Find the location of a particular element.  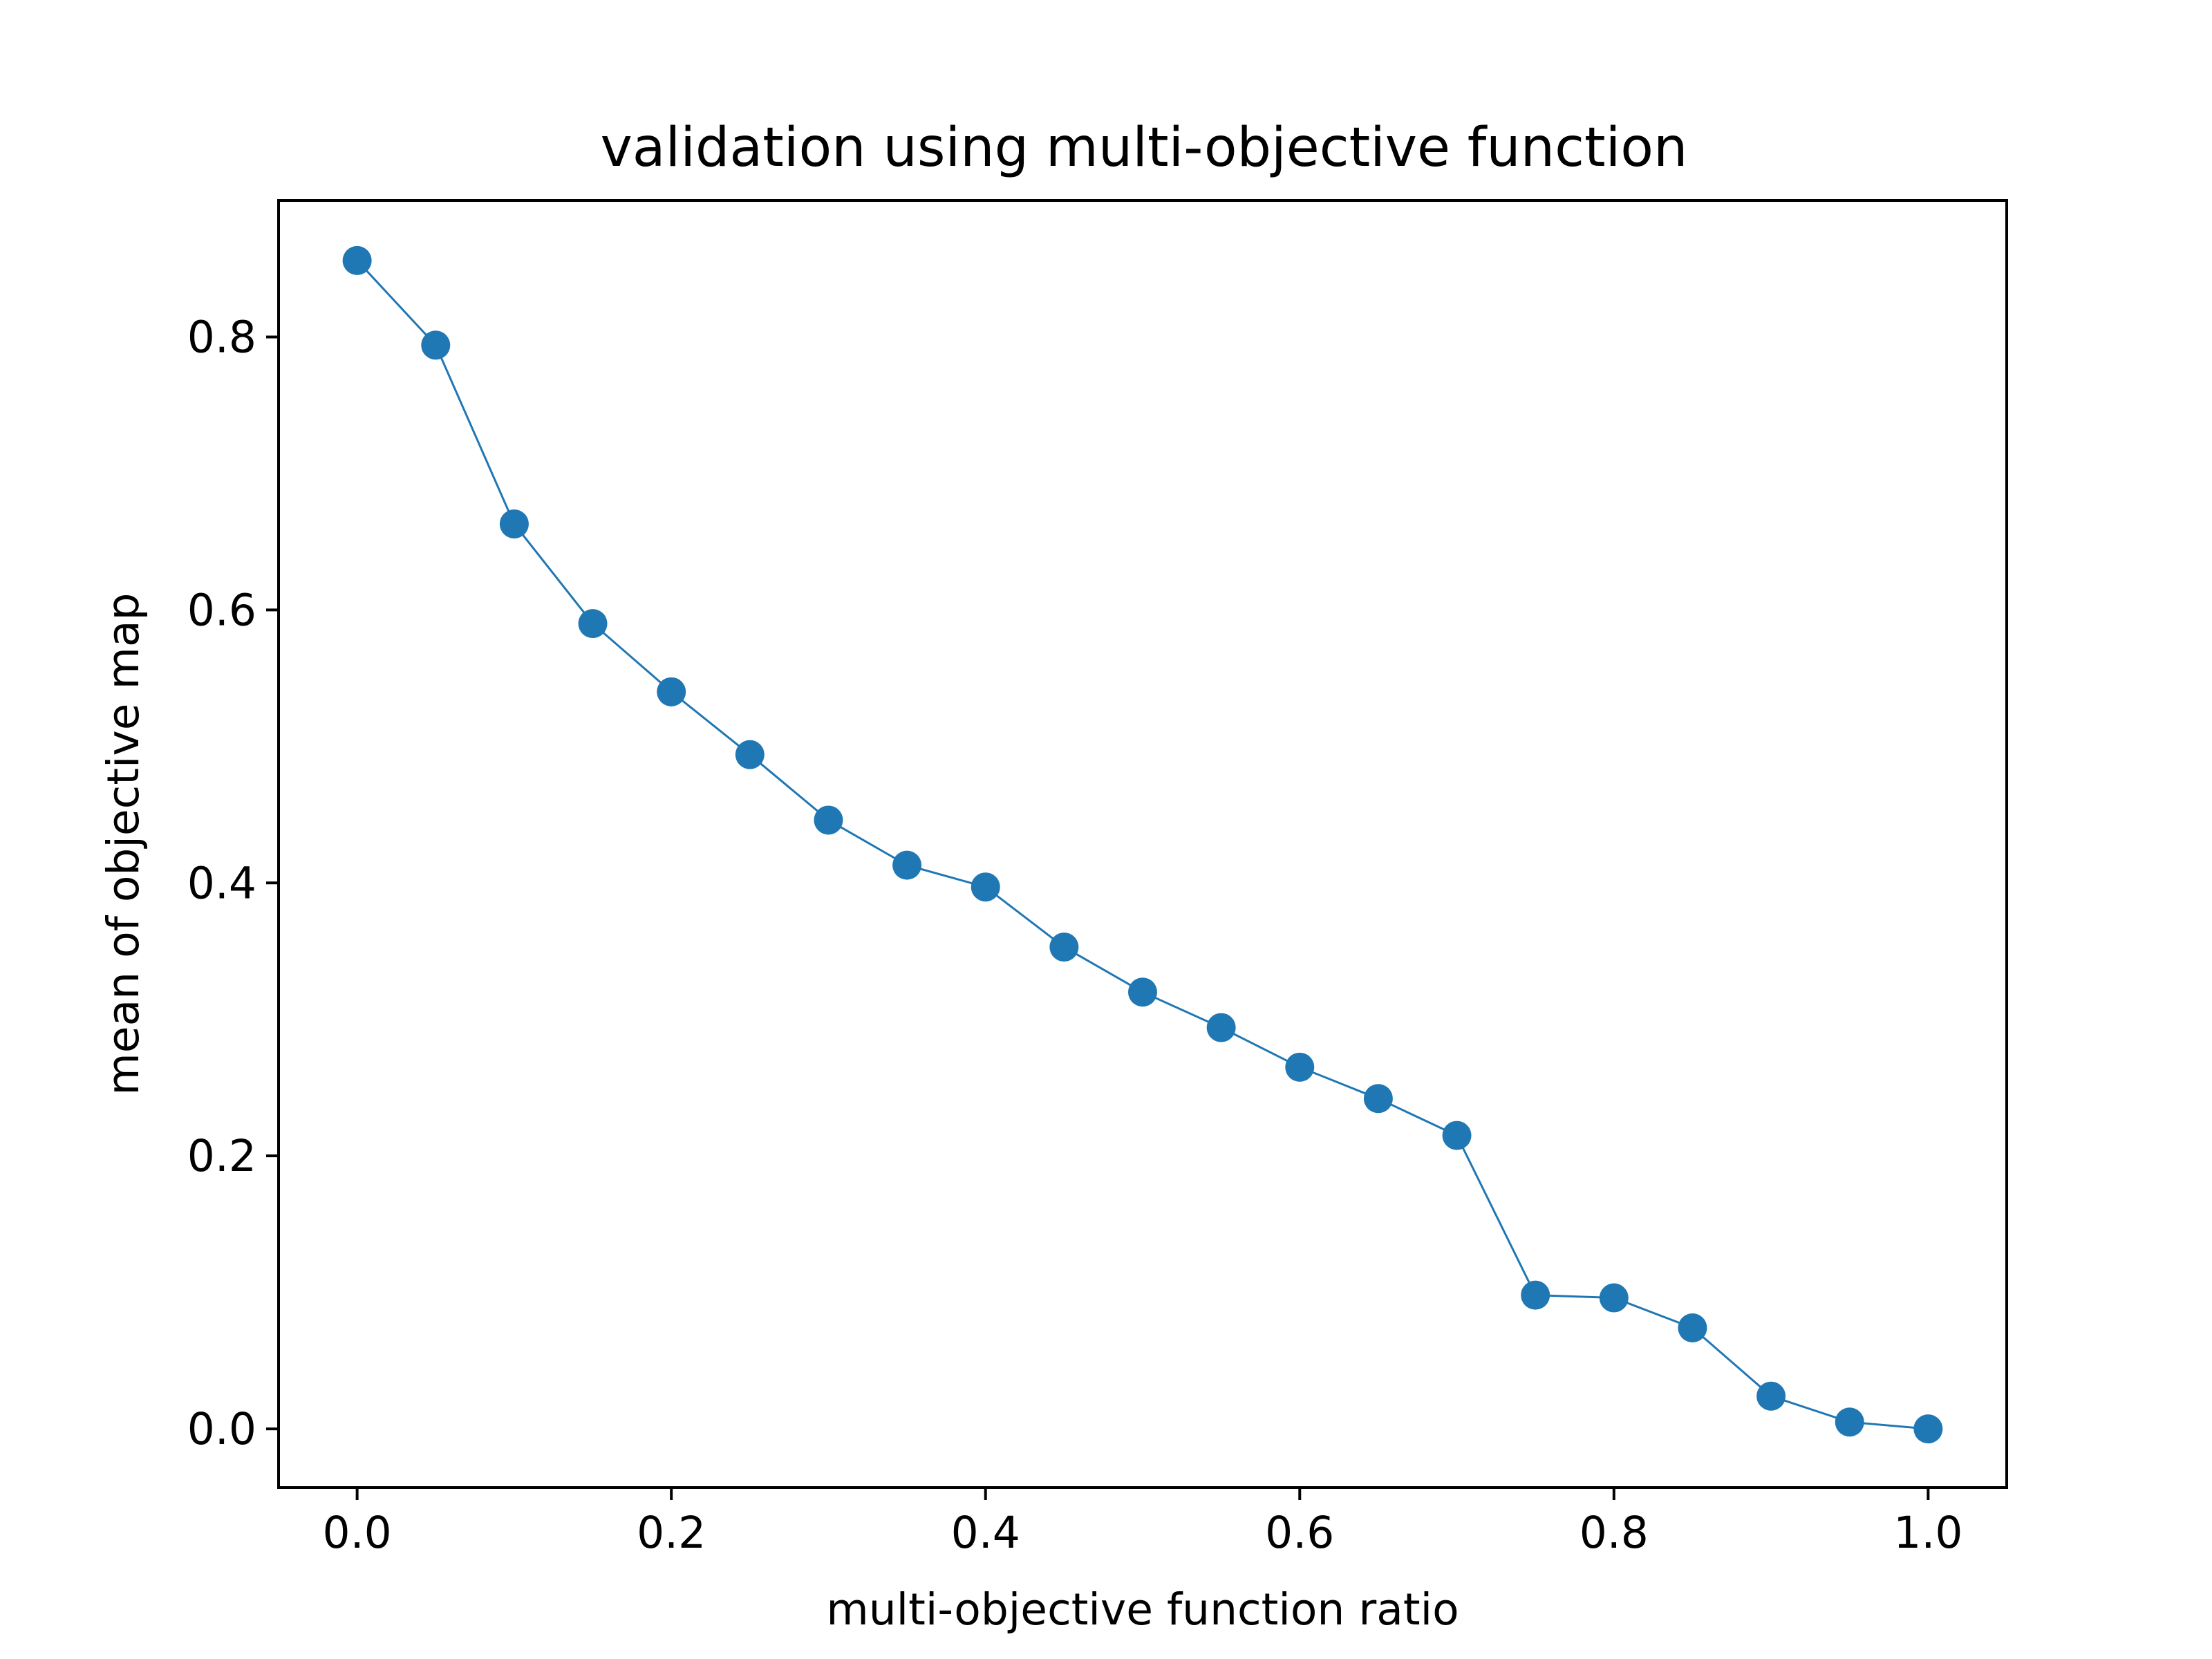

y-tick-label: 0.8 is located at coordinates (222, 337).